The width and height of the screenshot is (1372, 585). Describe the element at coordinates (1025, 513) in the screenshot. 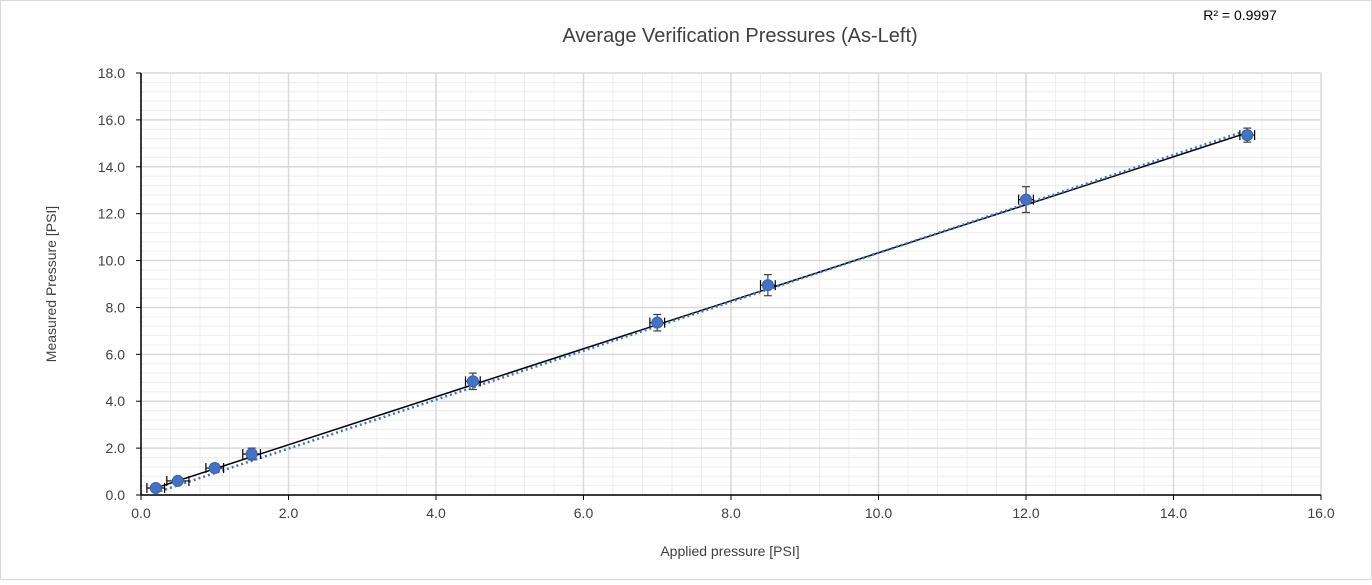

I see `x-tick-label: 12.0` at that location.